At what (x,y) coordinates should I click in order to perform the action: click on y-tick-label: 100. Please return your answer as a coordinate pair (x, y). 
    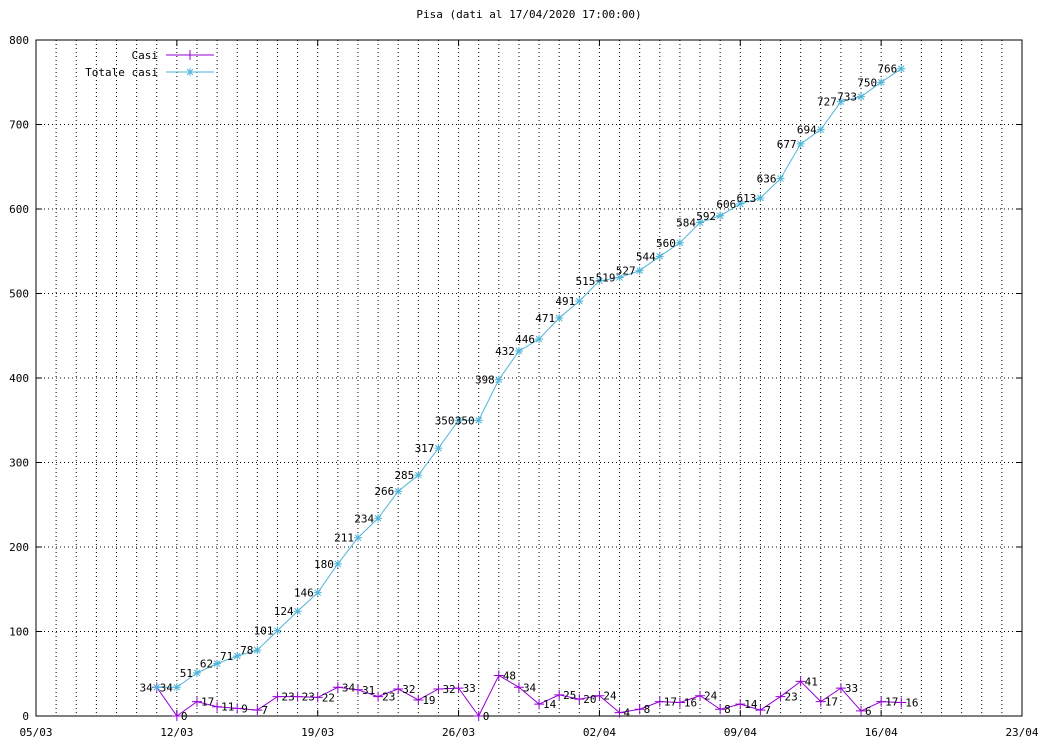
    Looking at the image, I should click on (19, 632).